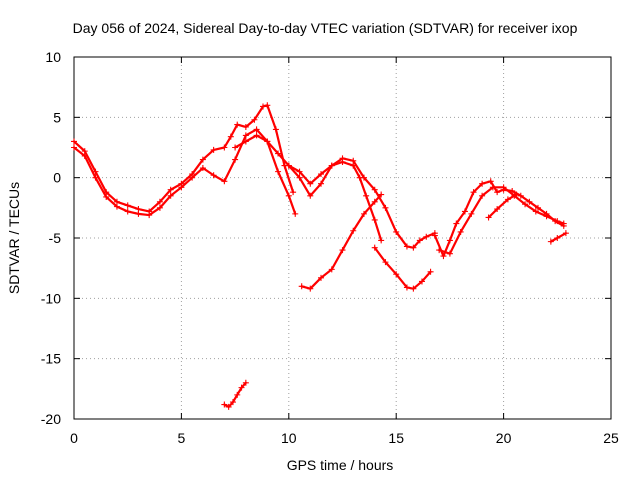 The height and width of the screenshot is (480, 640). What do you see at coordinates (57, 178) in the screenshot?
I see `y-tick-label: 0` at bounding box center [57, 178].